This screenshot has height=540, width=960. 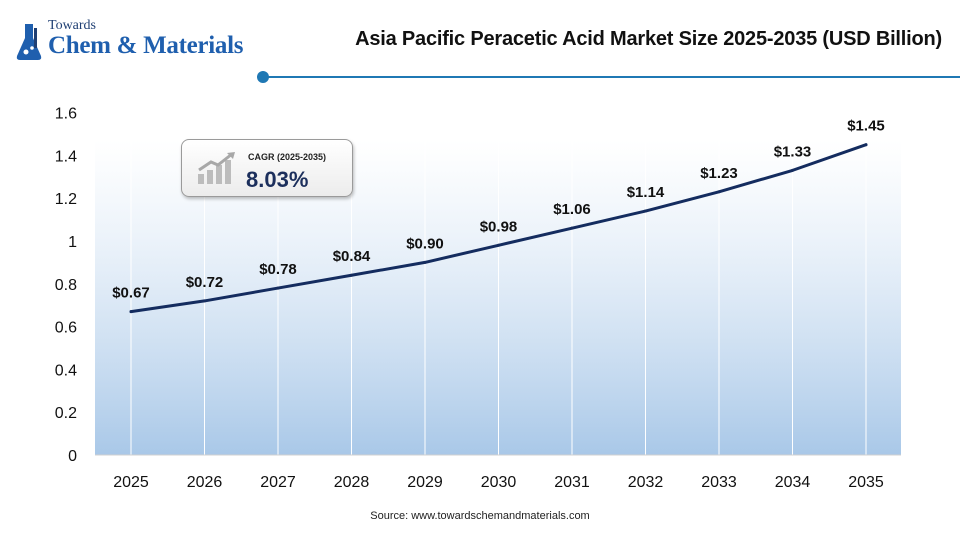 I want to click on x-tick-label: 2035, so click(x=866, y=482).